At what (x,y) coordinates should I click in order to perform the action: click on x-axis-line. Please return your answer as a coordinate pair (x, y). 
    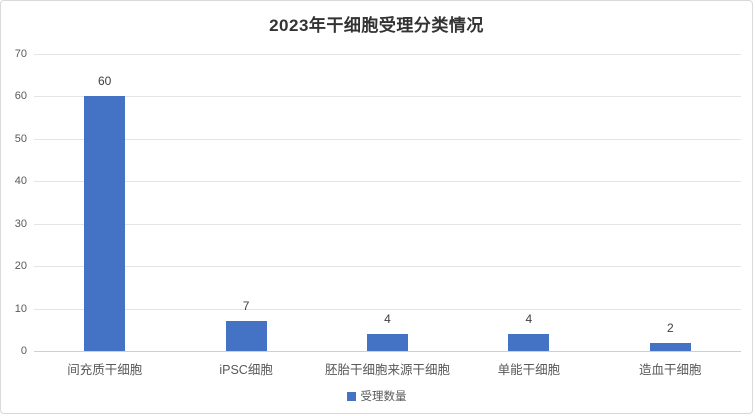
    Looking at the image, I should click on (387, 351).